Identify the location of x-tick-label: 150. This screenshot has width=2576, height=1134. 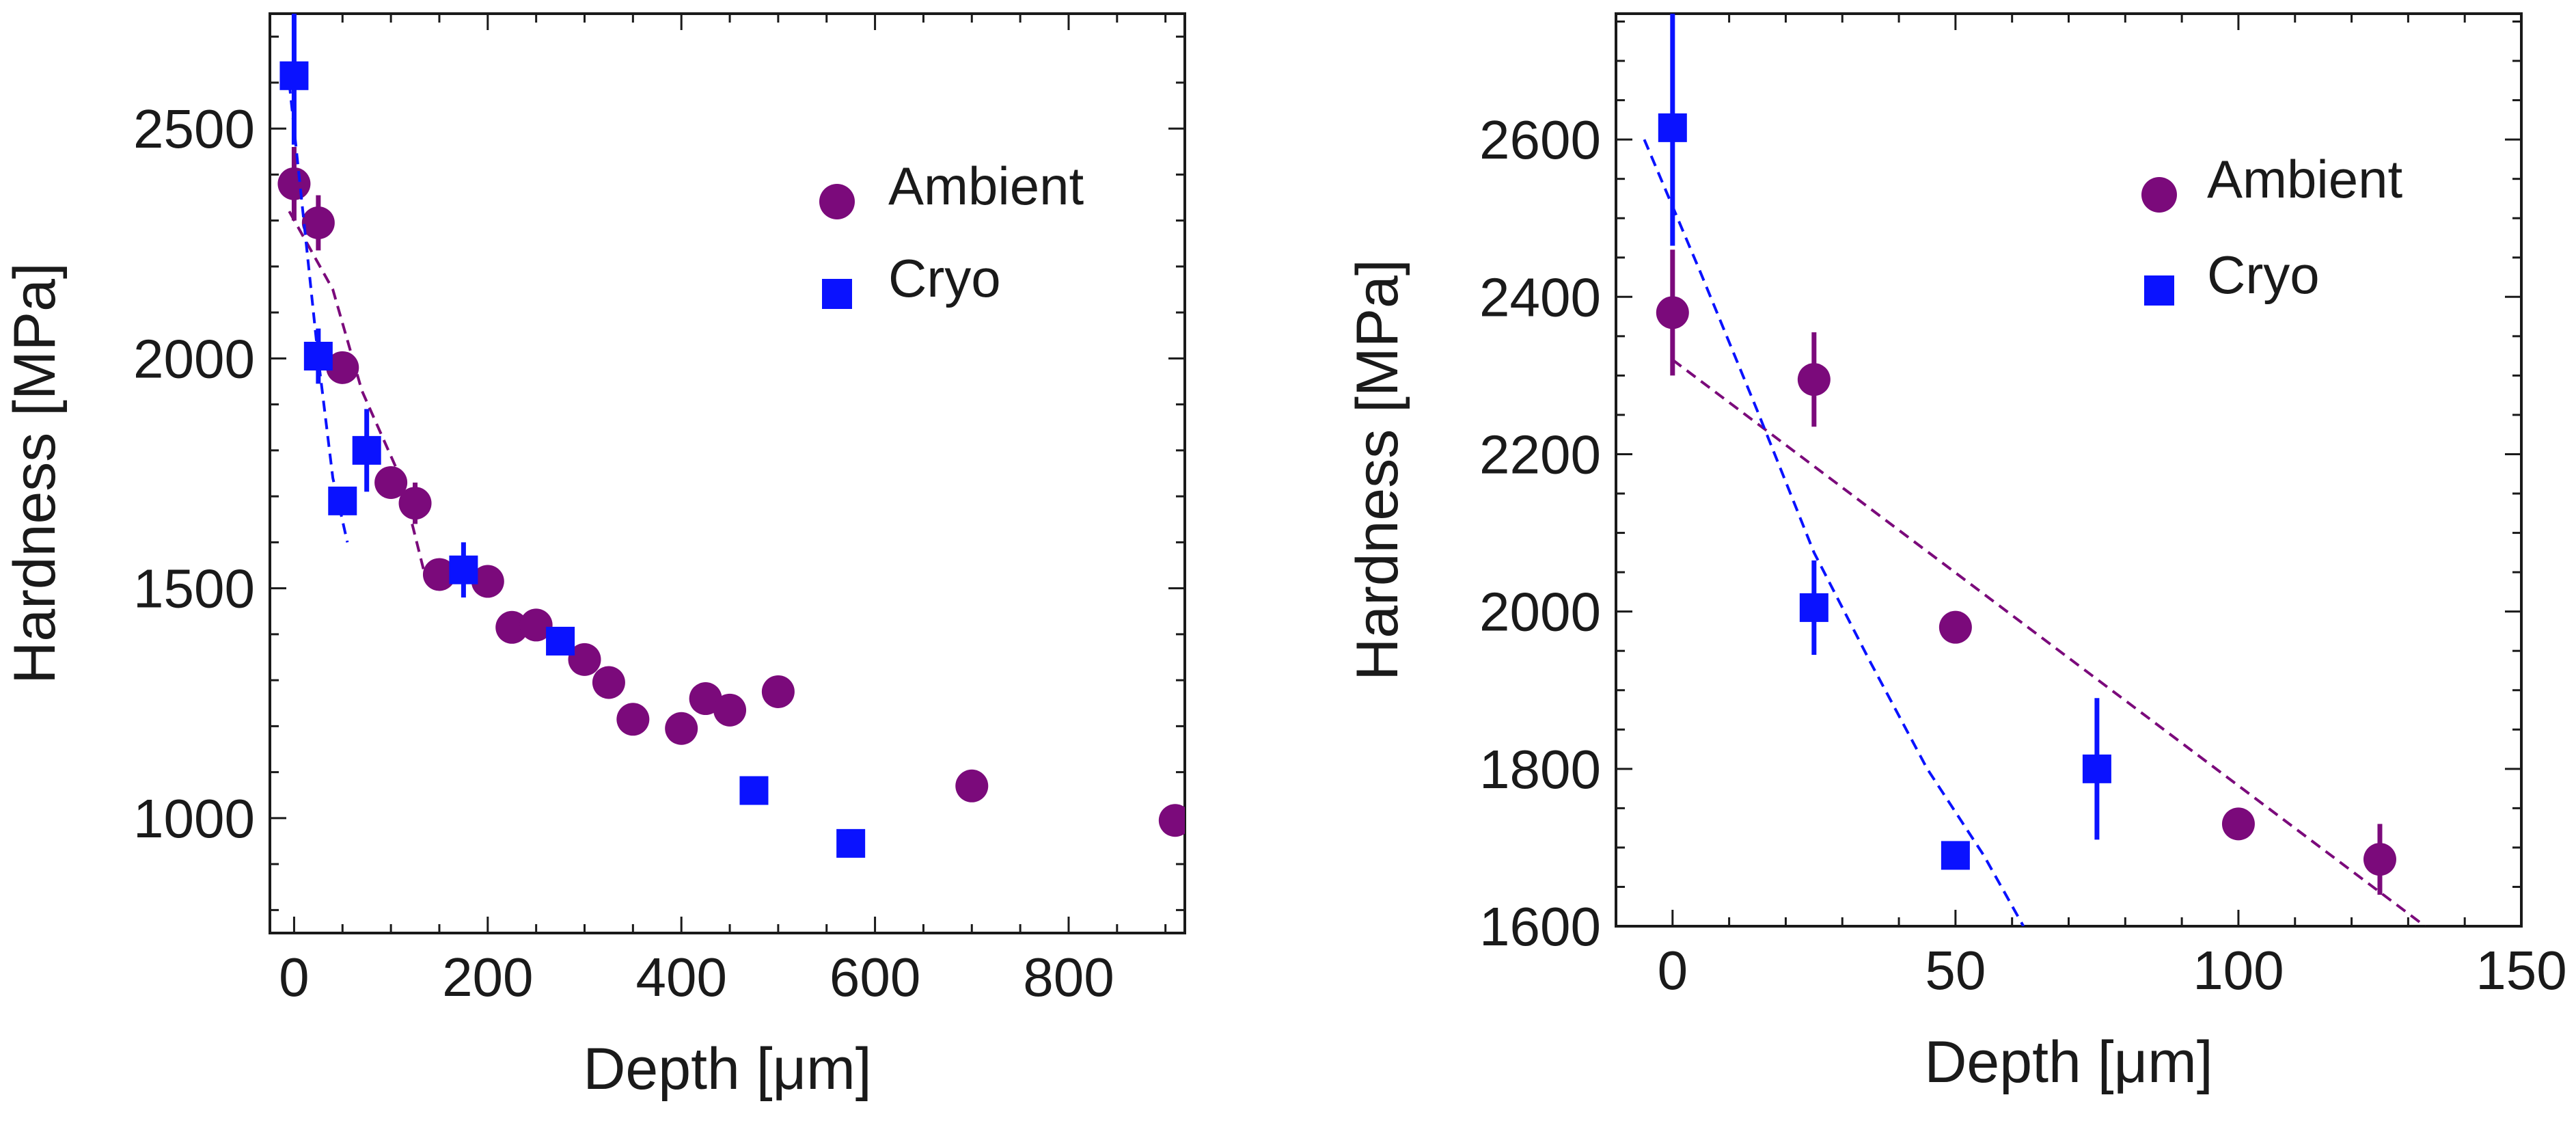
(2521, 970).